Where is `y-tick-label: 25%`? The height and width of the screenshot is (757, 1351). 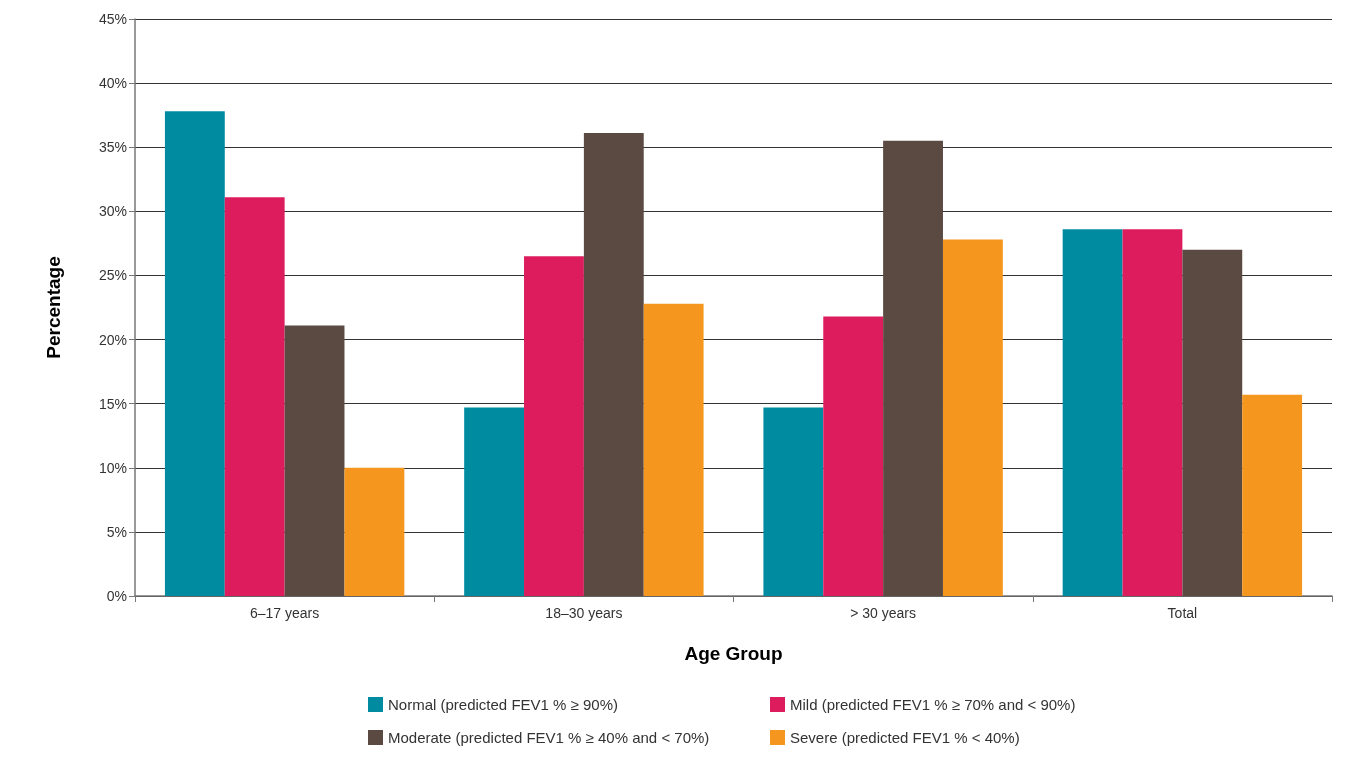 y-tick-label: 25% is located at coordinates (112, 275).